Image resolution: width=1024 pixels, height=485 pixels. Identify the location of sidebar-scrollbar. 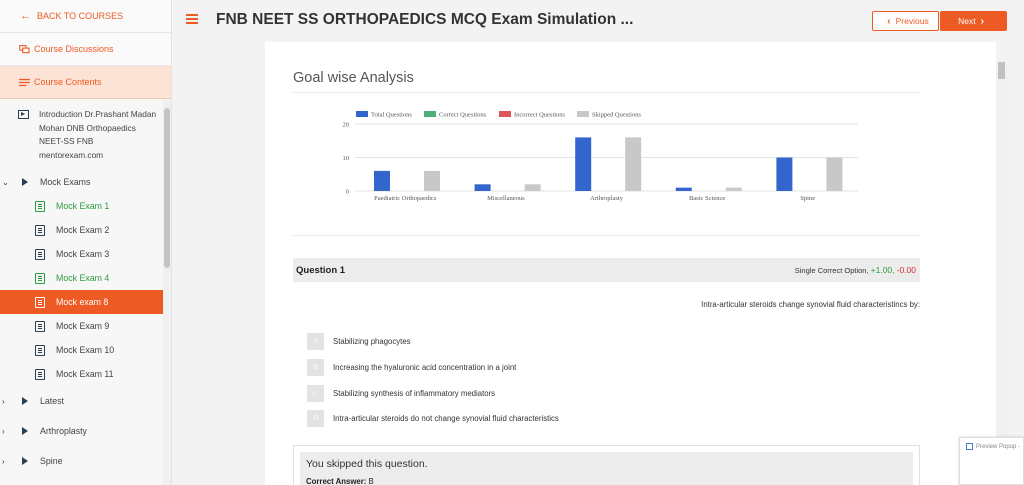
(167, 292).